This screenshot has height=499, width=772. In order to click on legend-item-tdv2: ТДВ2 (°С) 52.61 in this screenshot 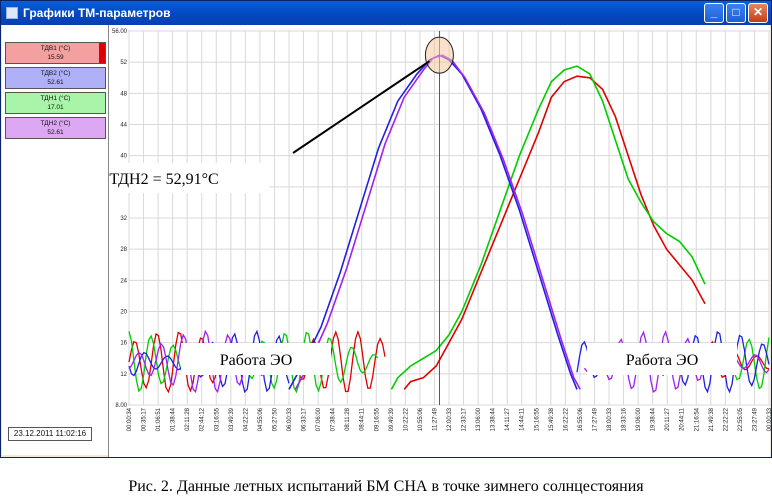, I will do `click(55, 78)`.